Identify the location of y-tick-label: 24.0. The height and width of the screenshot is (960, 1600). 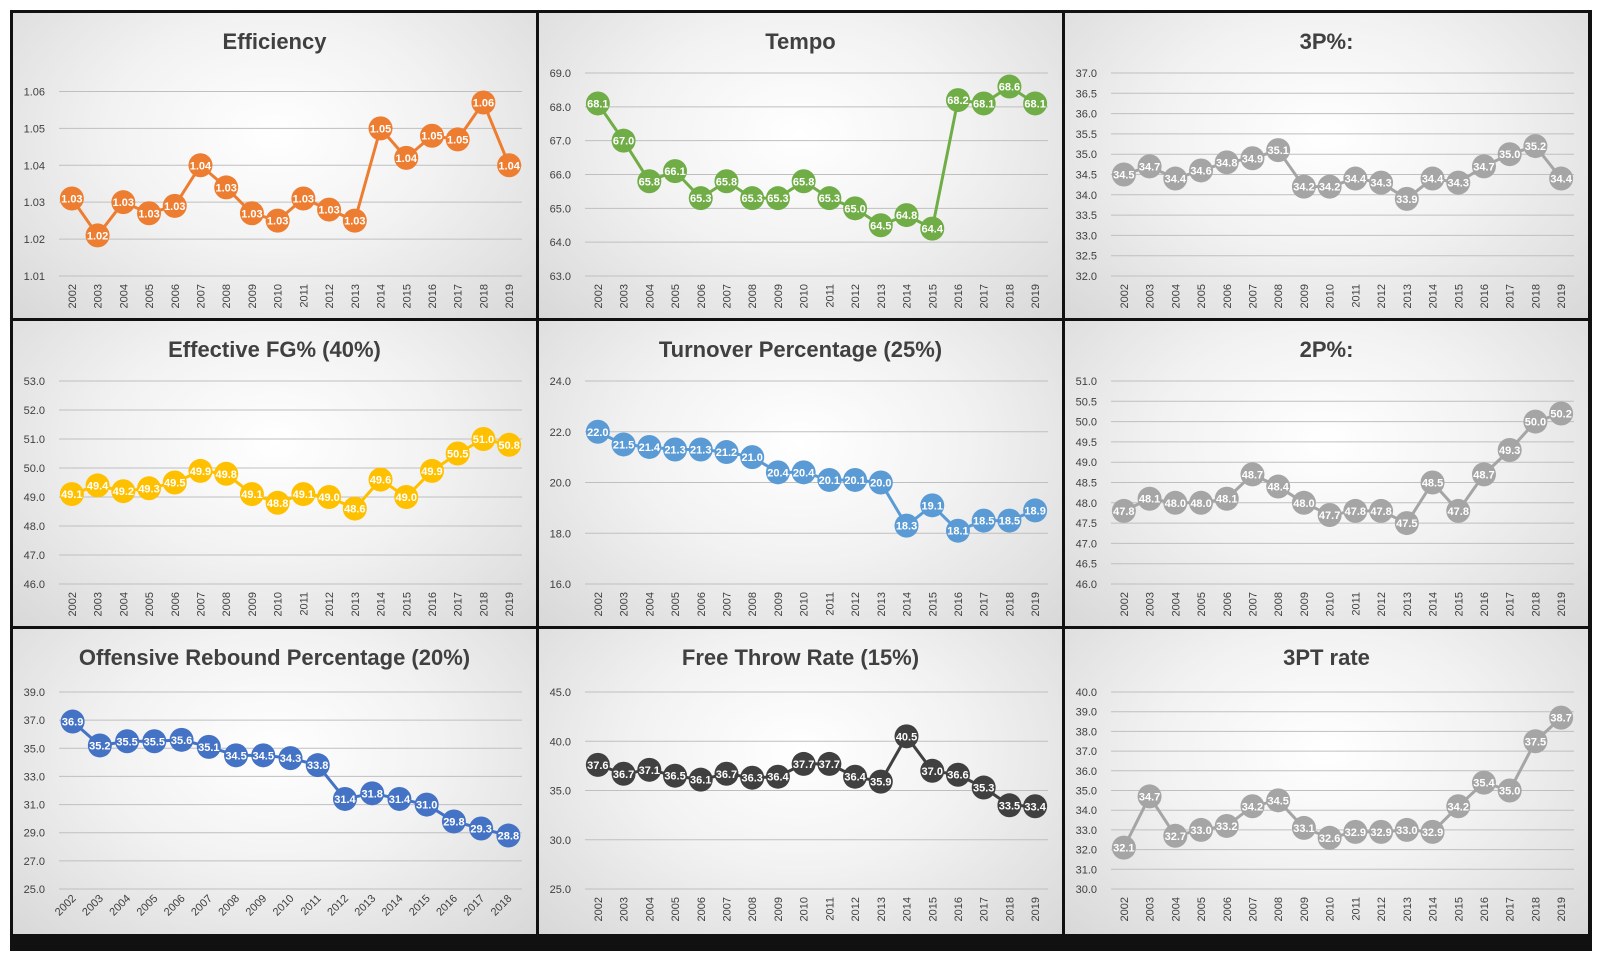
(560, 382).